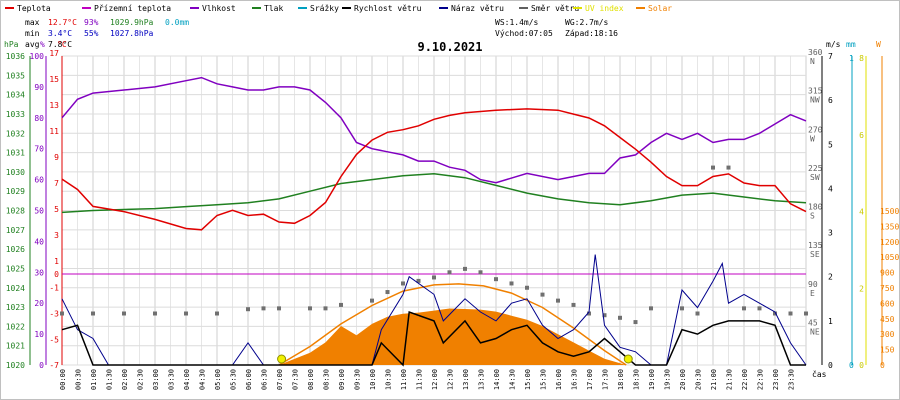  Describe the element at coordinates (861, 58) in the screenshot. I see `tick-uv: 8` at that location.